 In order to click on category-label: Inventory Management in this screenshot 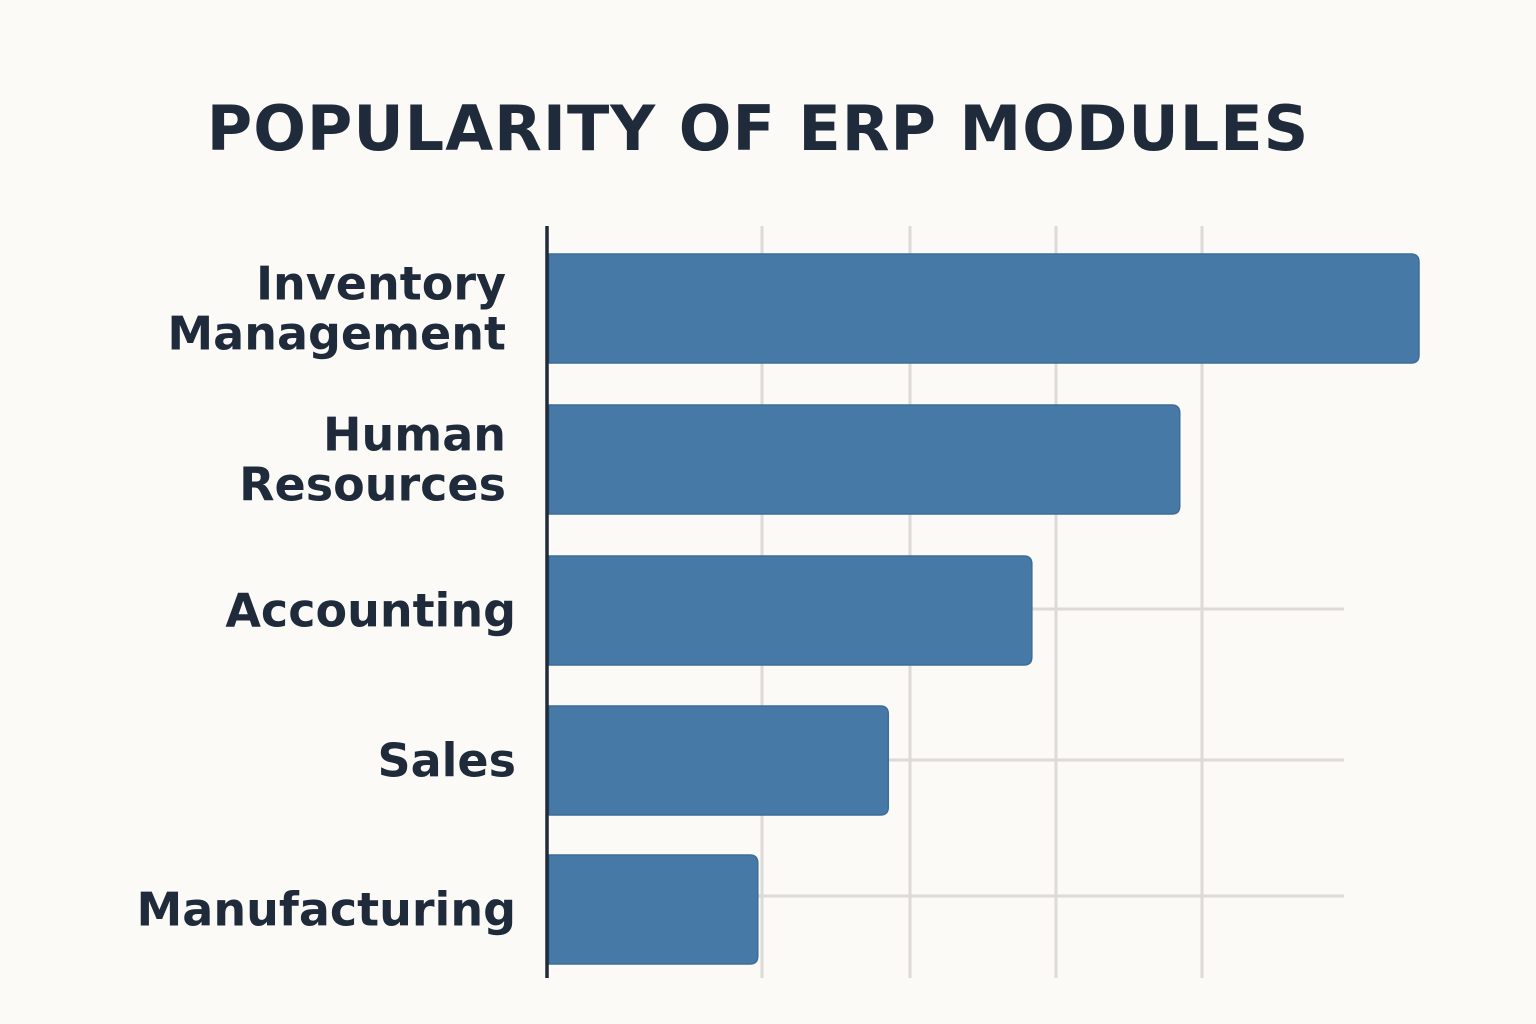, I will do `click(336, 309)`.